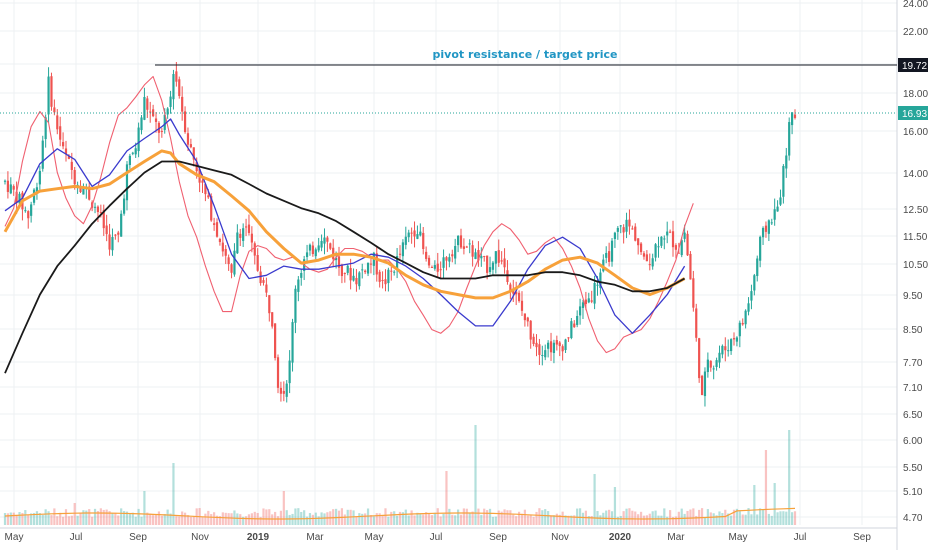 This screenshot has width=932, height=550. I want to click on y-tick-label: 5.10, so click(913, 492).